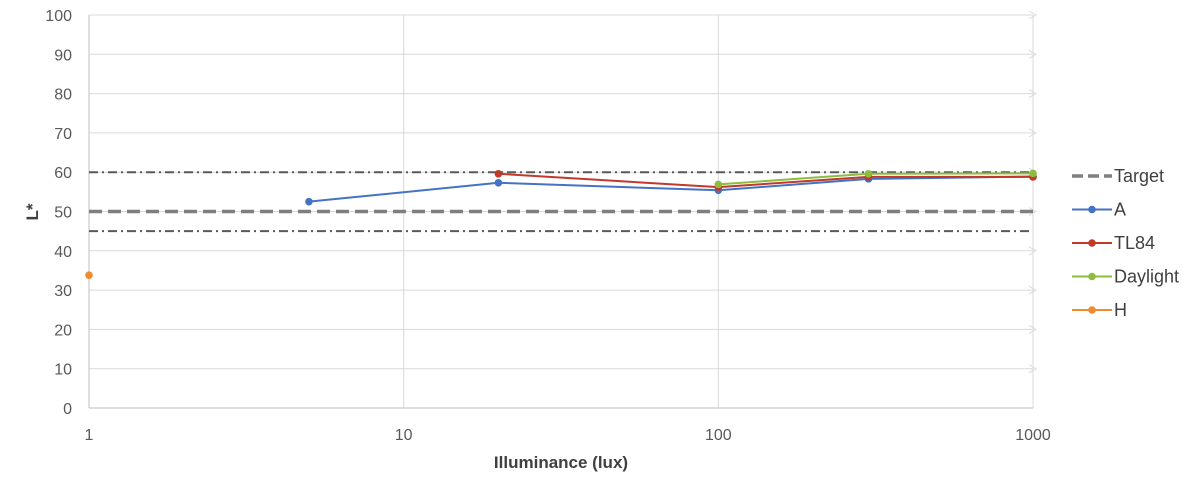  What do you see at coordinates (1146, 277) in the screenshot?
I see `legend-label-daylight: Daylight` at bounding box center [1146, 277].